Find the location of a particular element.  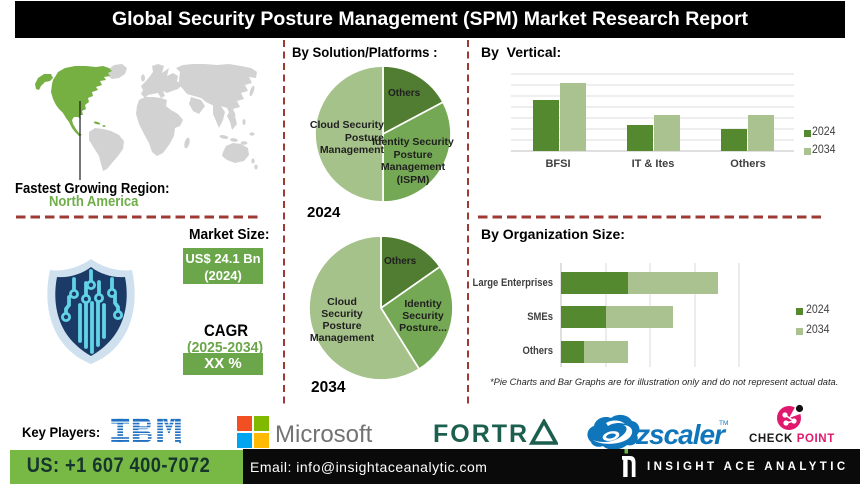

svg-text: CHECK POINT is located at coordinates (792, 439).